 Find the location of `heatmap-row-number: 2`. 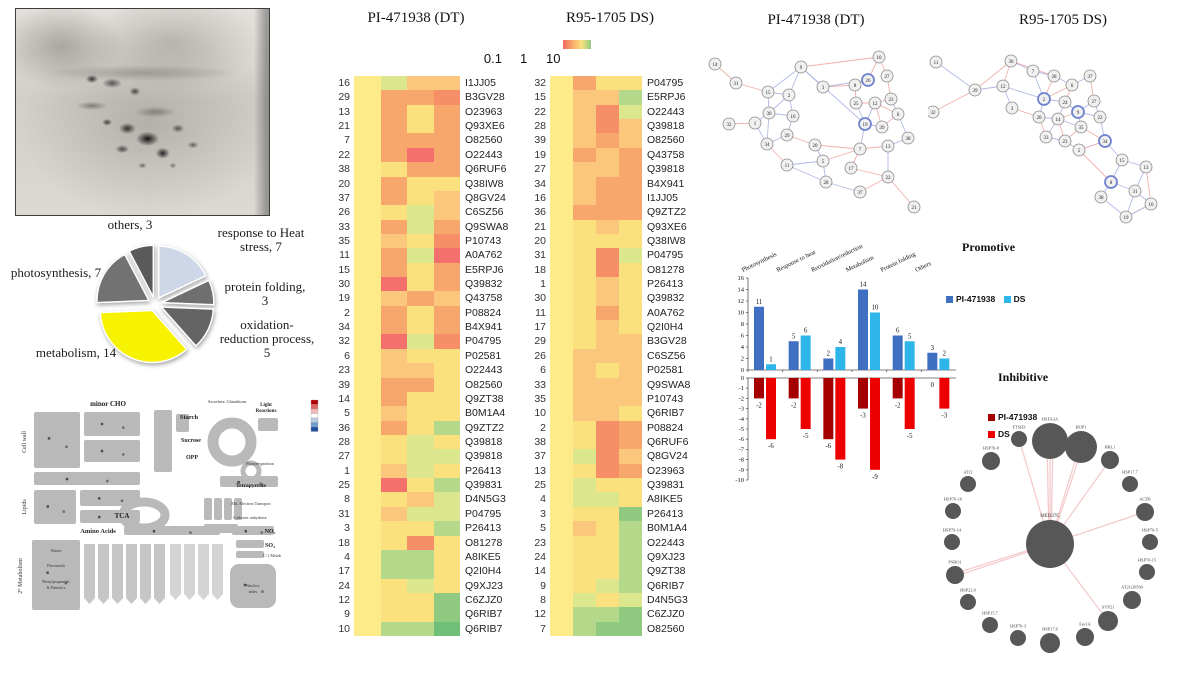

heatmap-row-number: 2 is located at coordinates (347, 312).